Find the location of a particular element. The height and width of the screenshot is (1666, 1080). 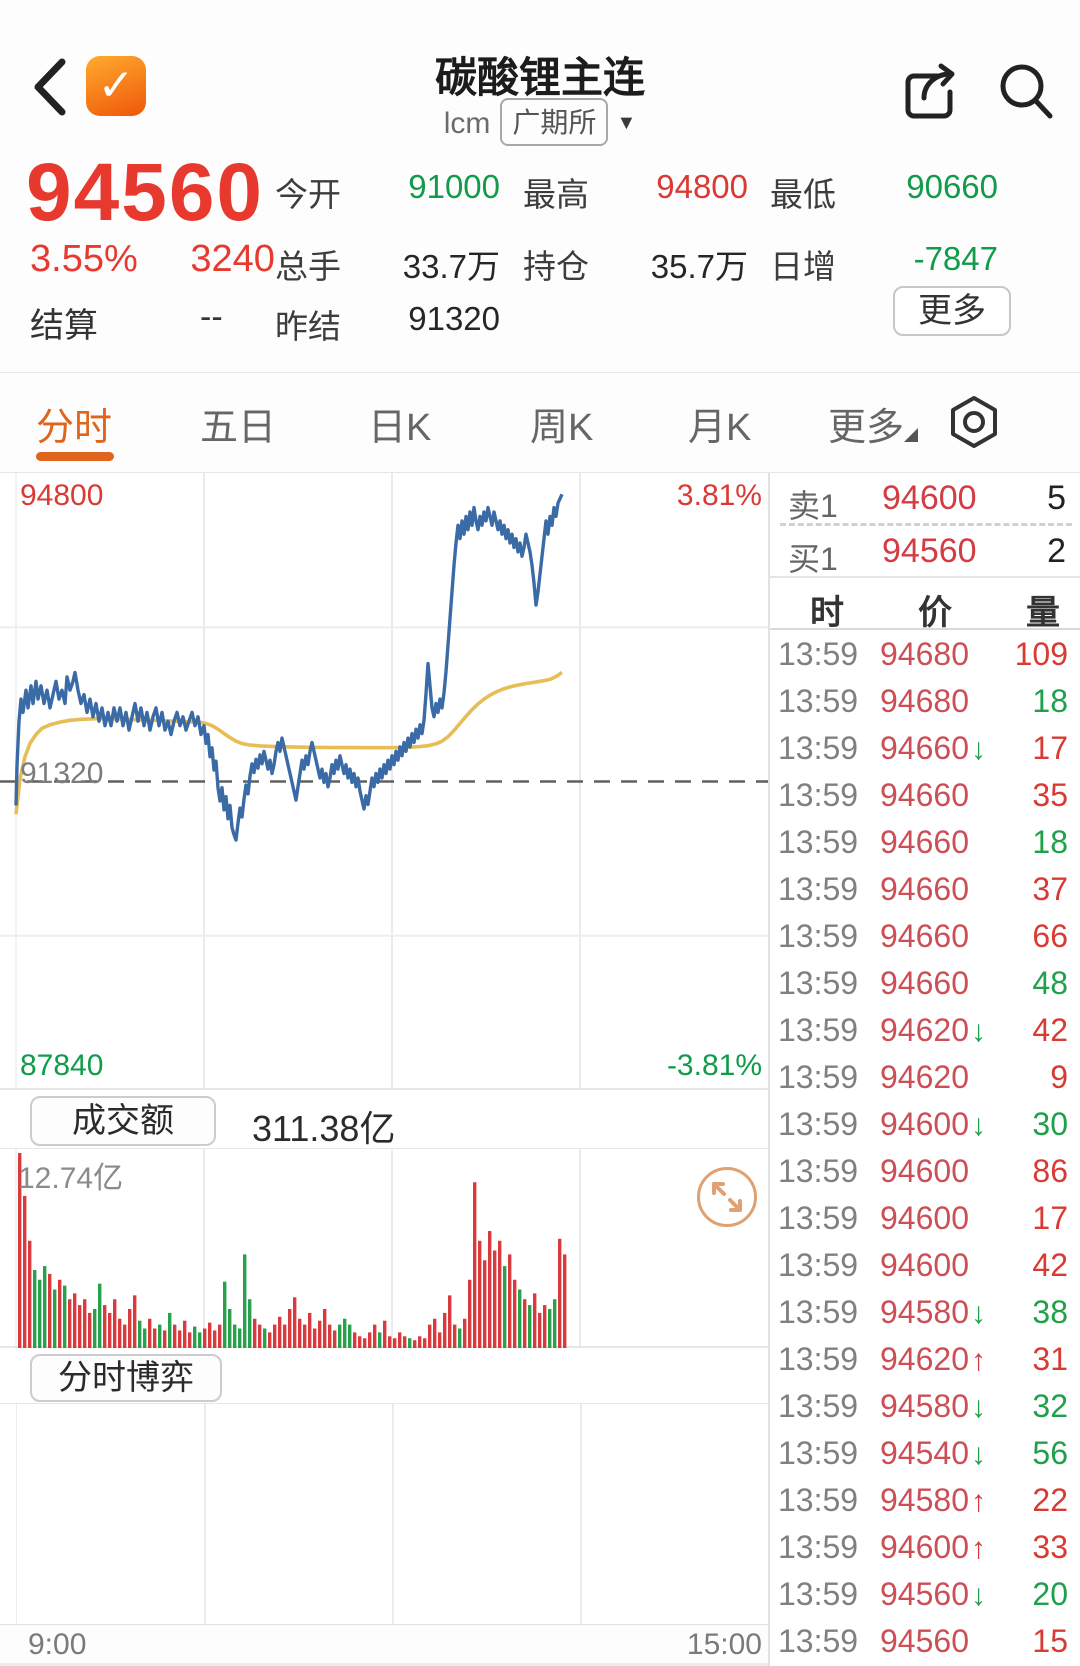

stat-label: 最低 is located at coordinates (803, 194).